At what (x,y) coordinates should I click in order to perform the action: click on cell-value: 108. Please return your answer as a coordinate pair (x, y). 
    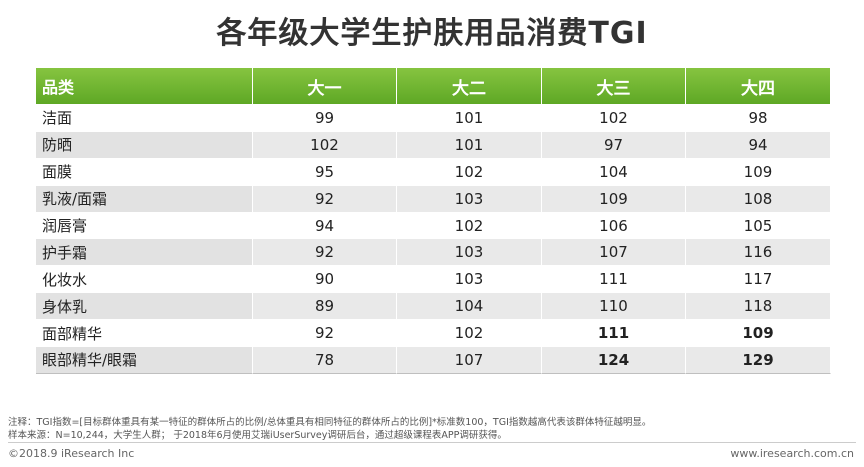
    Looking at the image, I should click on (758, 198).